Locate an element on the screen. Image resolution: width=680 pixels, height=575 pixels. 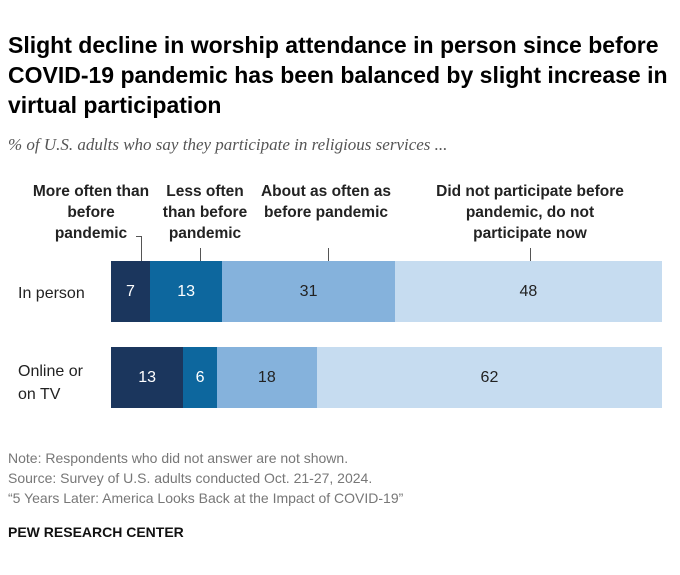
data-label: 62 is located at coordinates (489, 377).